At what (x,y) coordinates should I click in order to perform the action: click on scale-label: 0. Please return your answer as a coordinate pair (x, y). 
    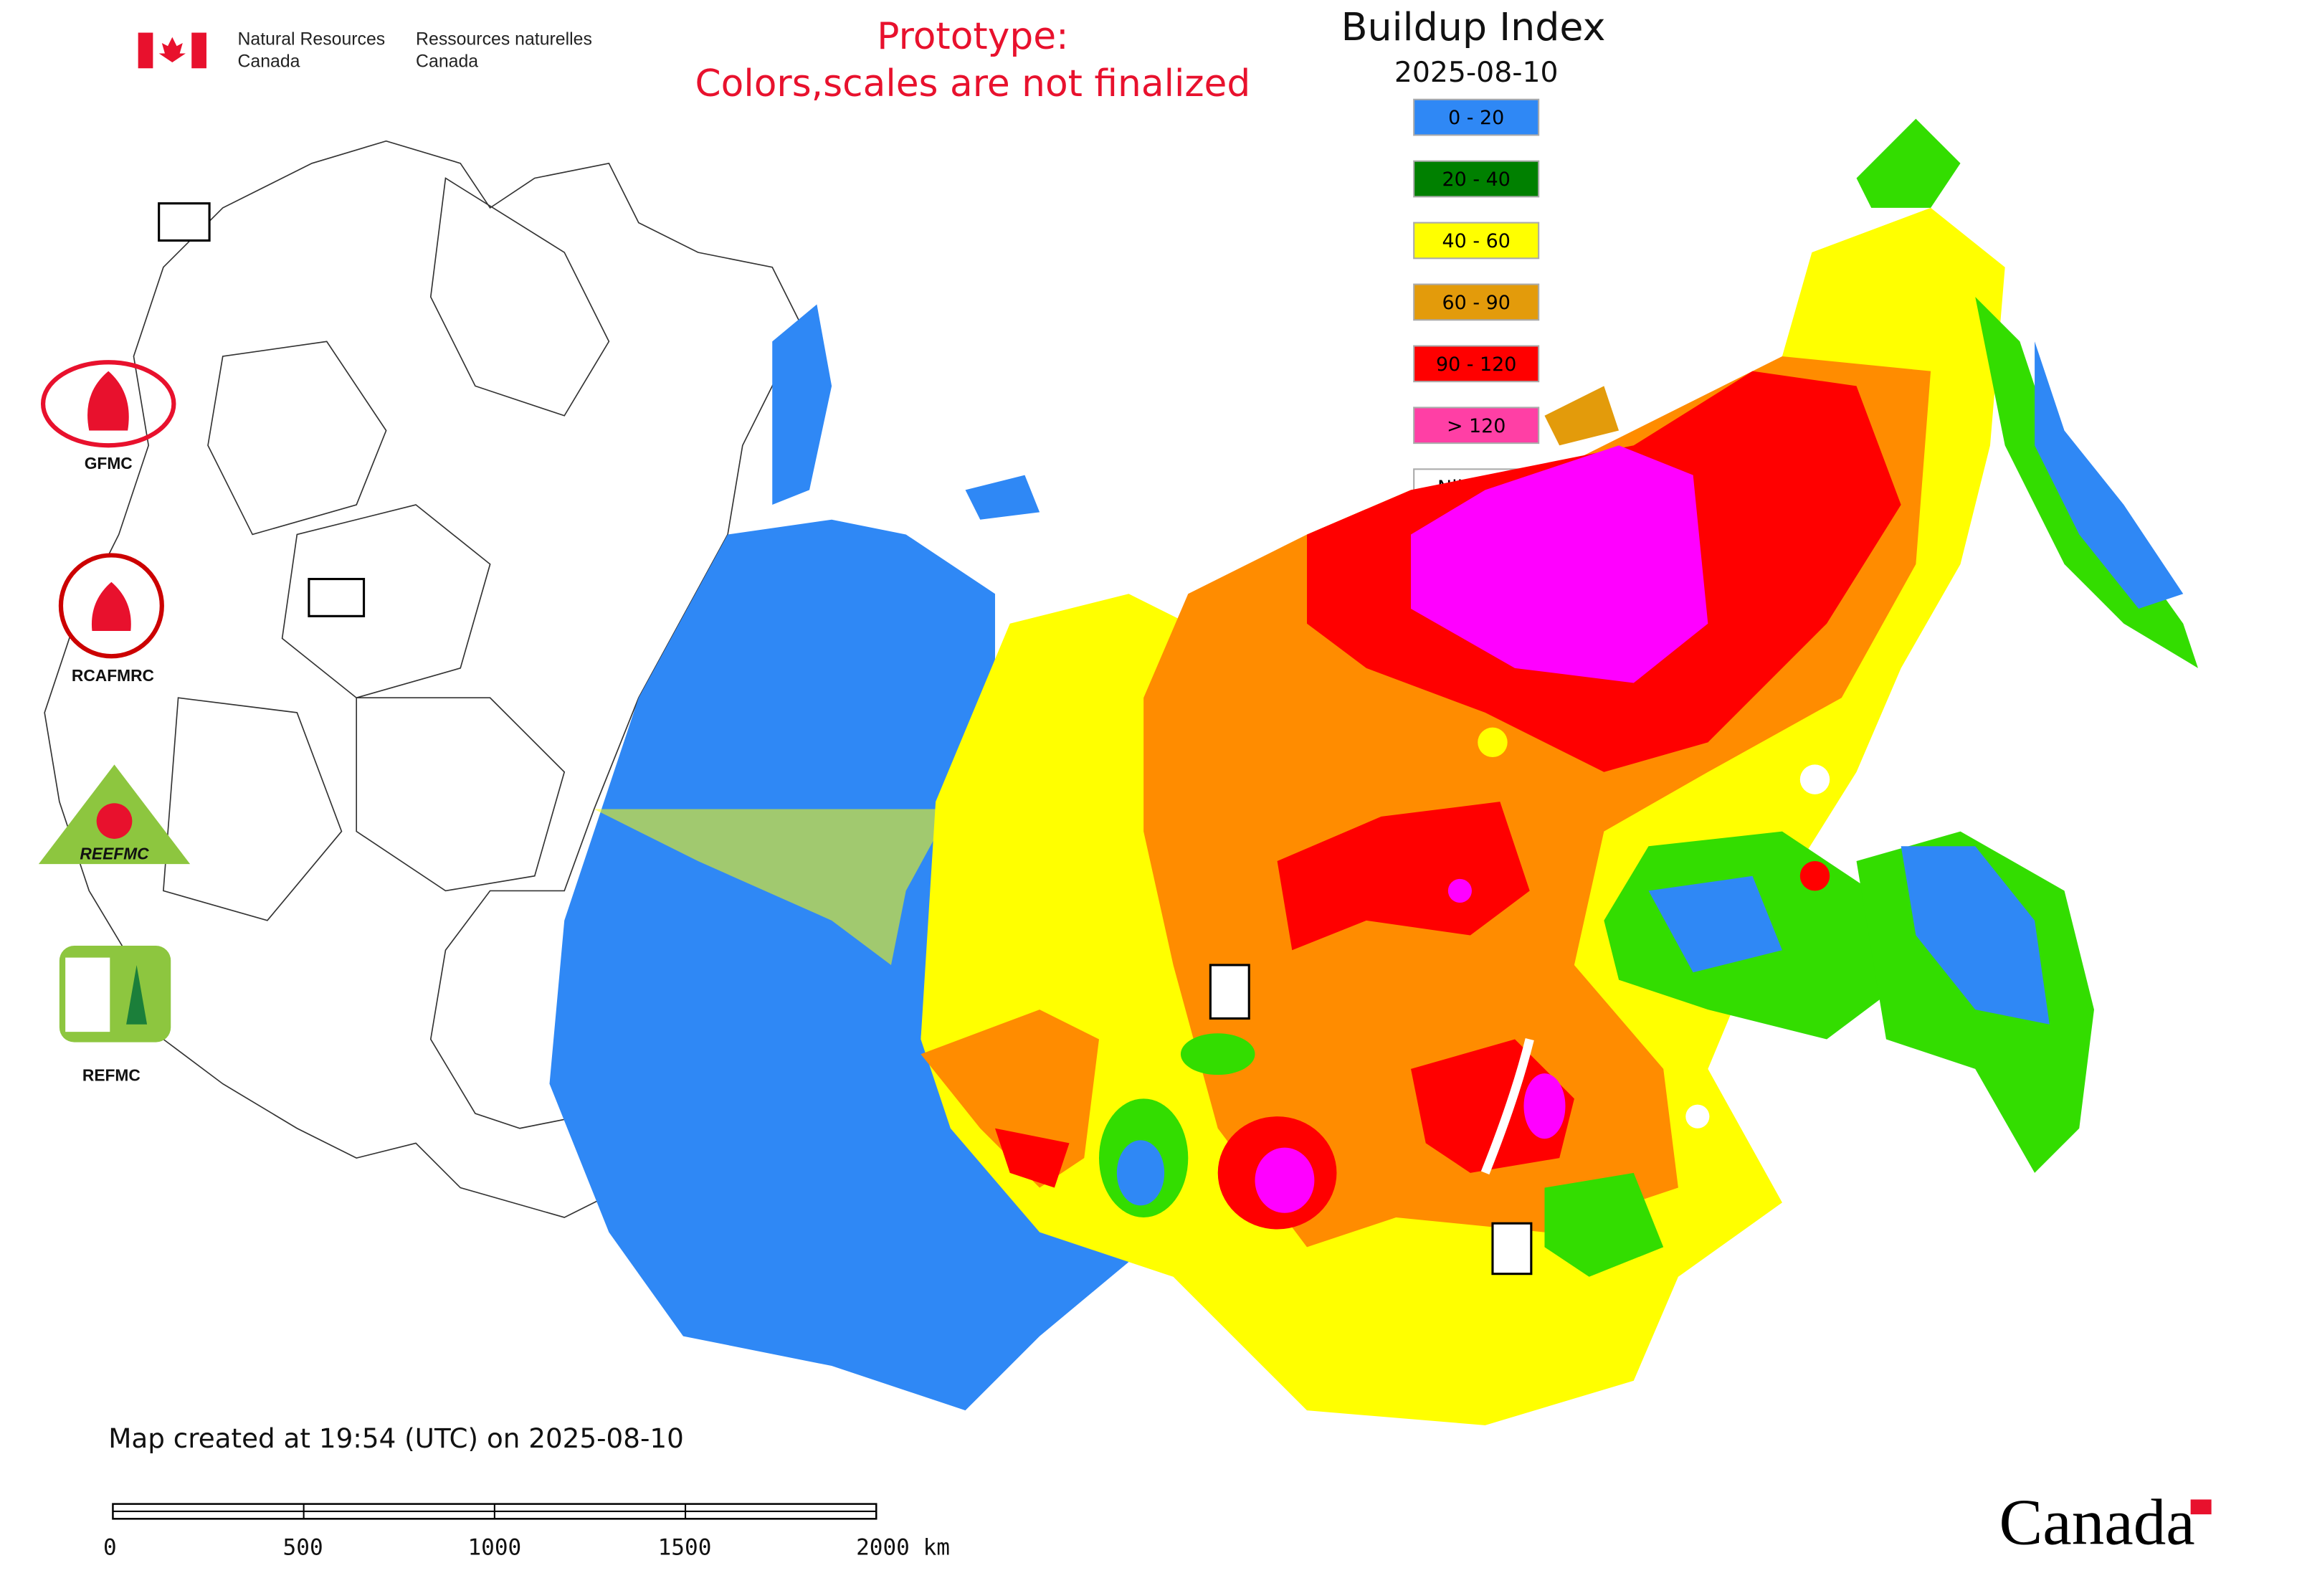
    Looking at the image, I should click on (110, 1548).